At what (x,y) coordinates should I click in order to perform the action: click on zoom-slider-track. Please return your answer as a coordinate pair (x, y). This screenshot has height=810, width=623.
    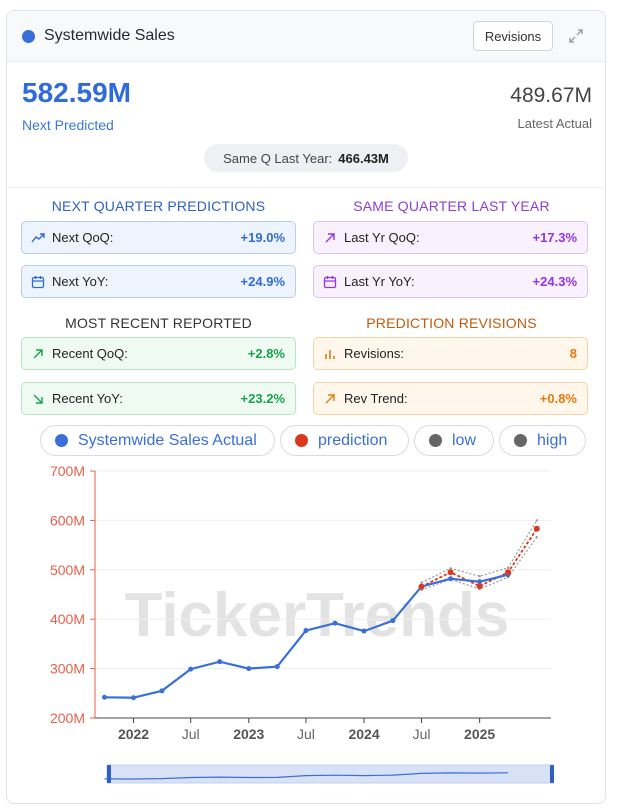
    Looking at the image, I should click on (330, 774).